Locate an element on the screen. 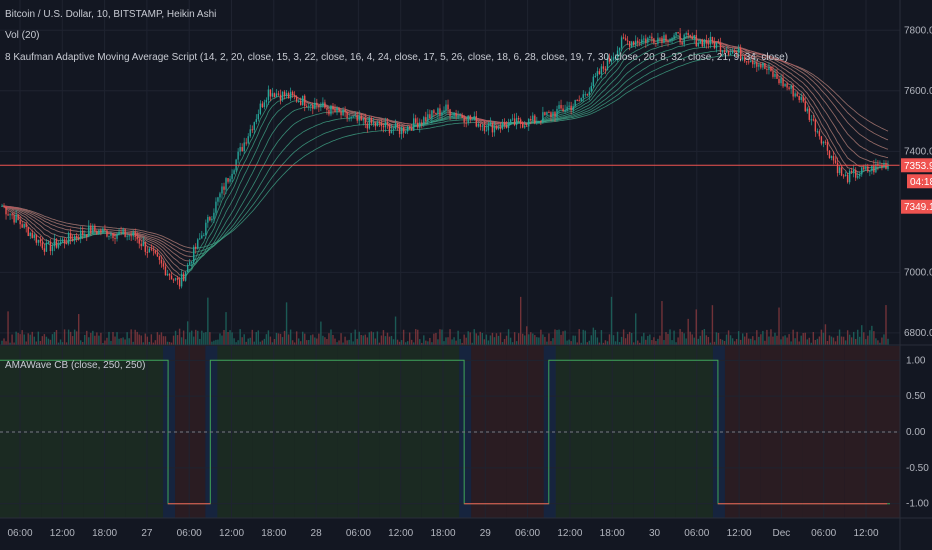 Image resolution: width=932 pixels, height=550 pixels. price-tick-label: 7000.00 is located at coordinates (918, 272).